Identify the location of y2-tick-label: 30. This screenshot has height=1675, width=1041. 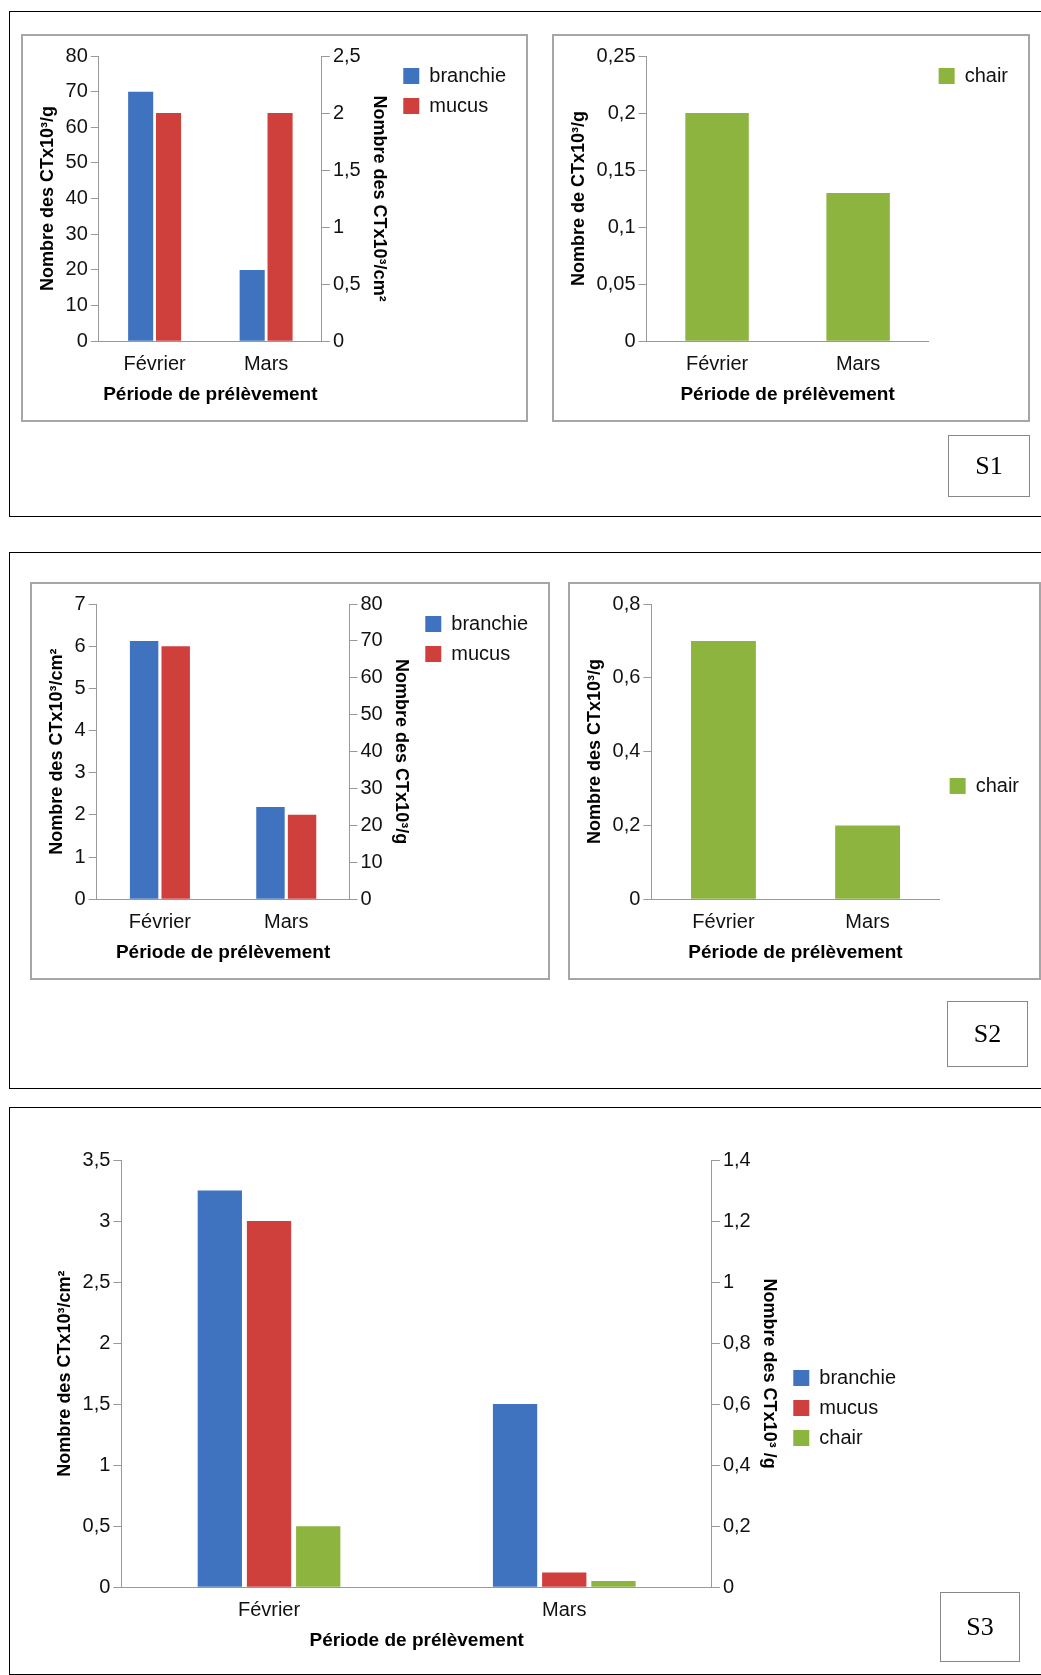
(371, 787).